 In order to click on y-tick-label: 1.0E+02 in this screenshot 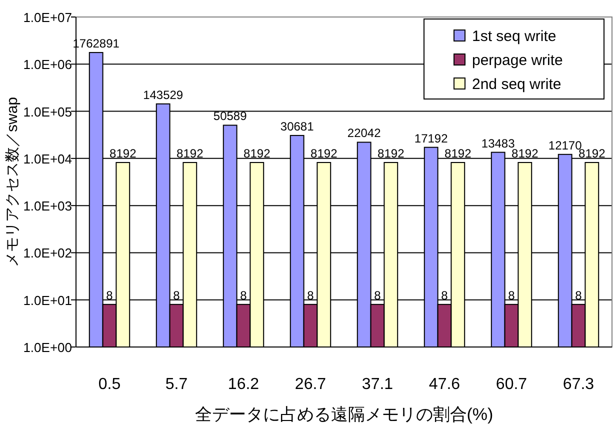, I will do `click(47, 253)`.